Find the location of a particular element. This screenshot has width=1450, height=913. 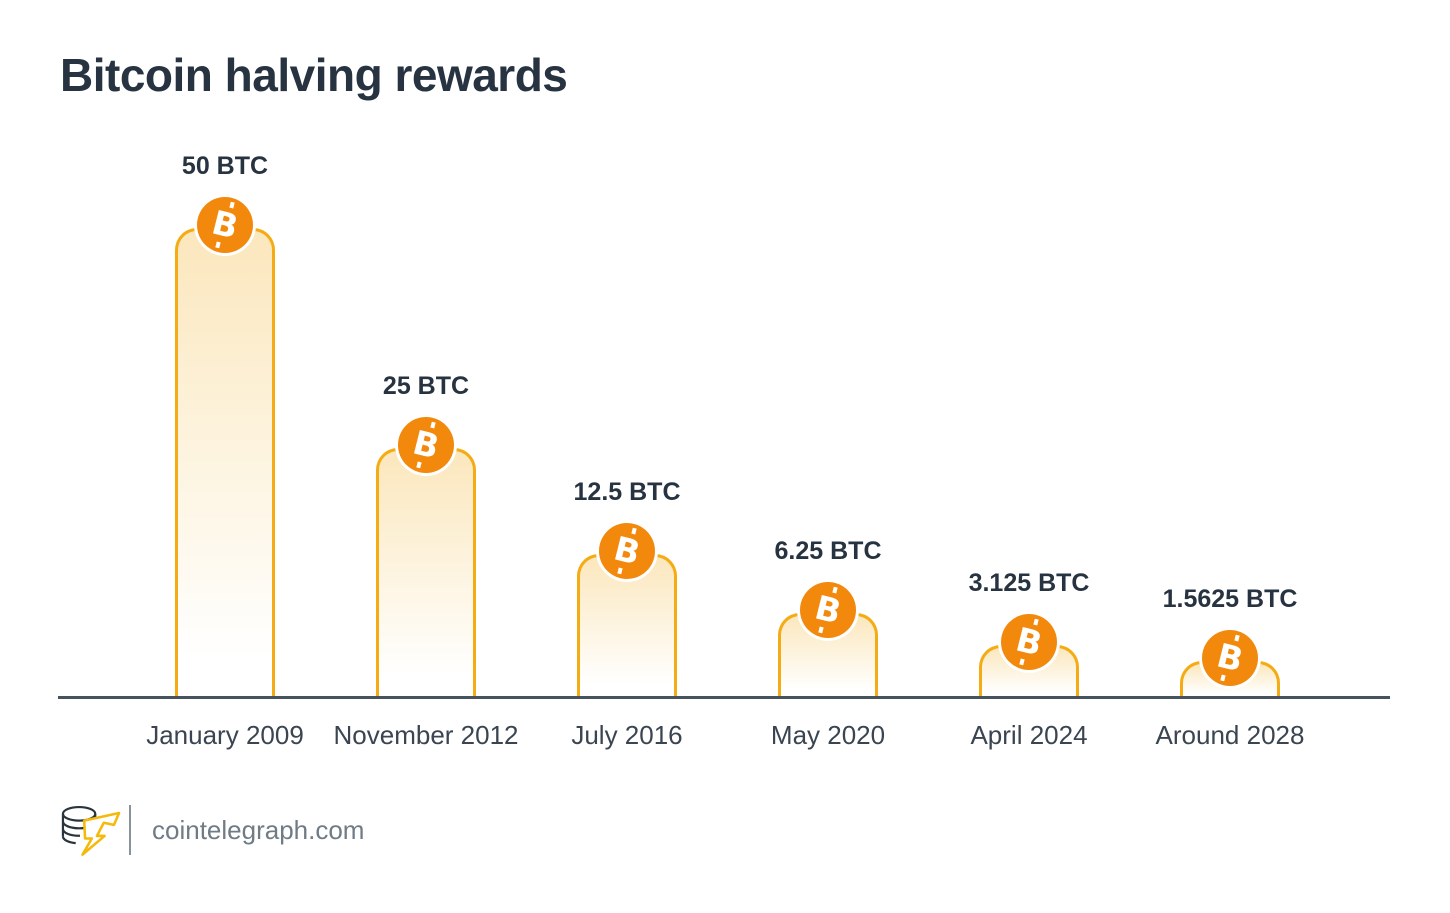

bar-column: 6.25 BTC B is located at coordinates (828, 616).